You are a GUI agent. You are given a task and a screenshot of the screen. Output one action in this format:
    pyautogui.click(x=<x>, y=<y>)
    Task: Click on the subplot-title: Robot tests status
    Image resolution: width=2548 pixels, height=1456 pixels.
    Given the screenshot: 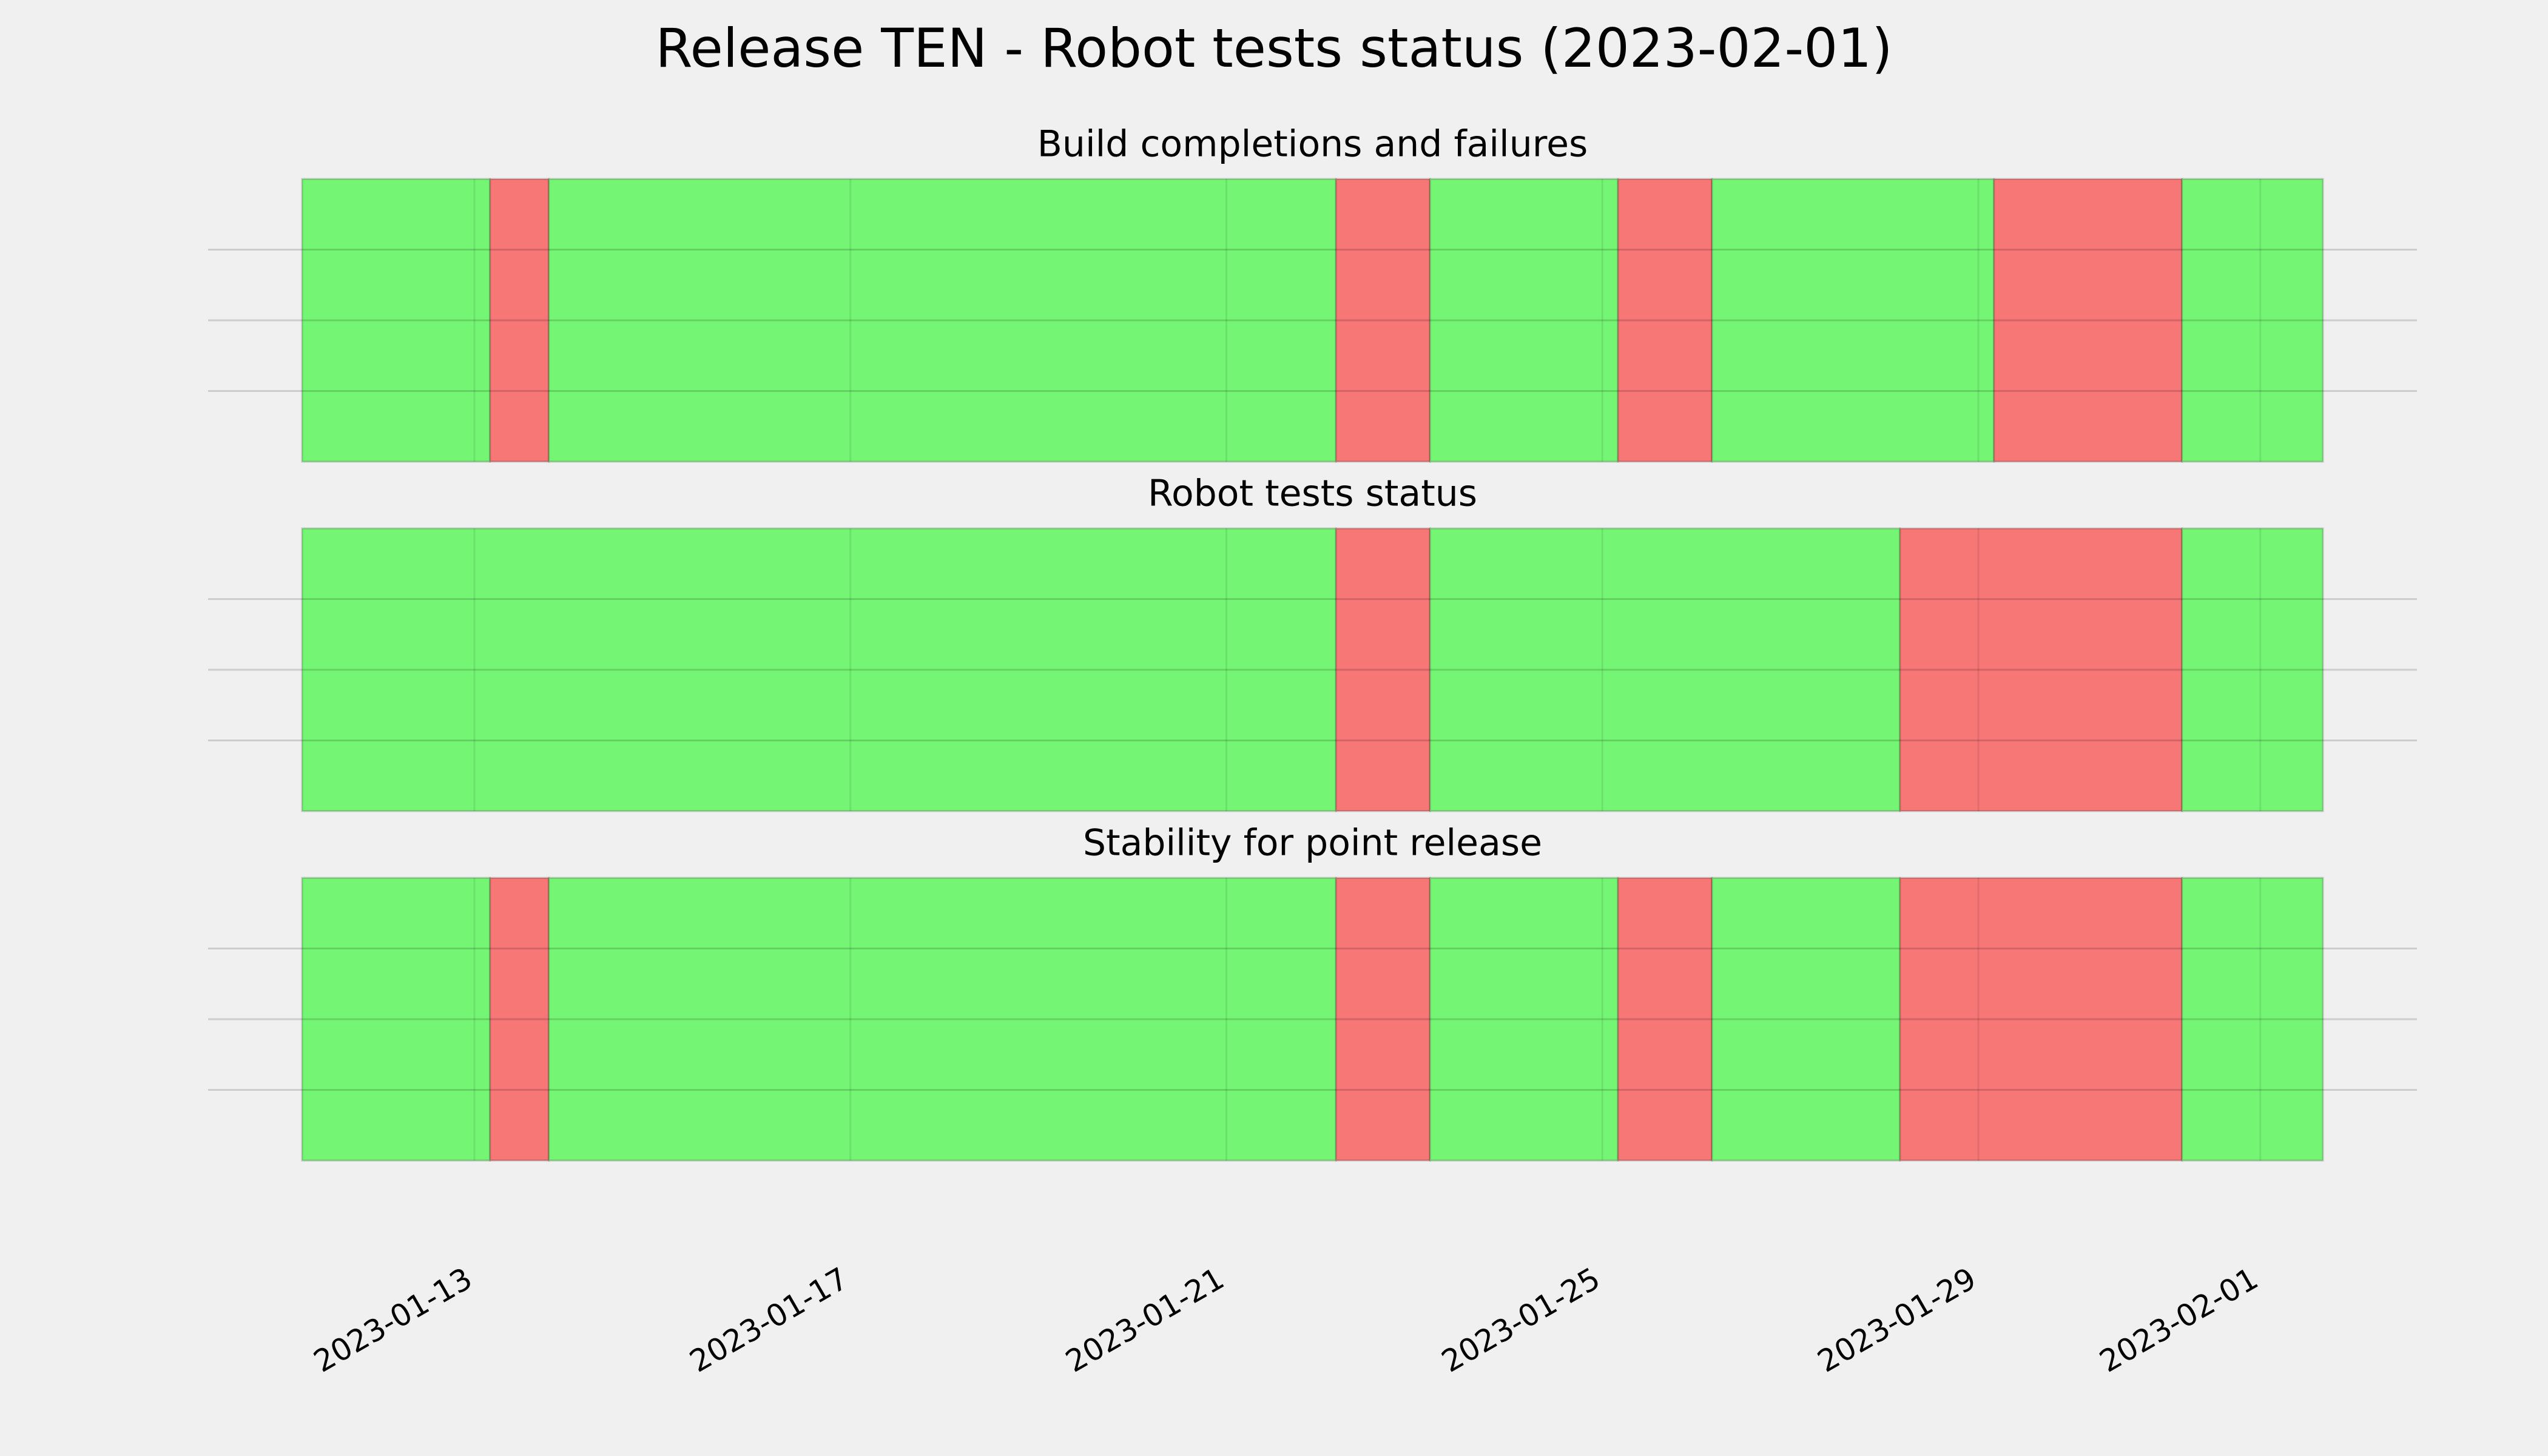 What is the action you would take?
    pyautogui.click(x=1312, y=494)
    